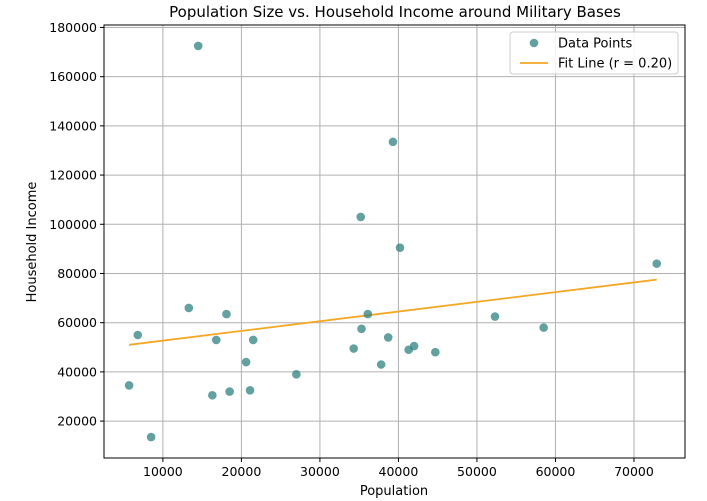 The image size is (707, 501). I want to click on x-tick-label: 10000, so click(163, 471).